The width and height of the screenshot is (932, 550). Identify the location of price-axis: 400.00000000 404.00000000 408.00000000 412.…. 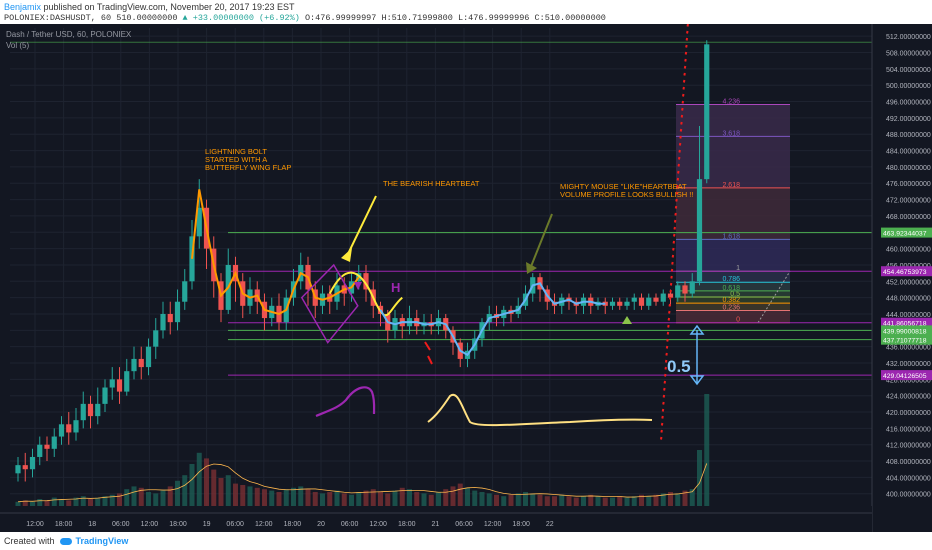
(901, 278).